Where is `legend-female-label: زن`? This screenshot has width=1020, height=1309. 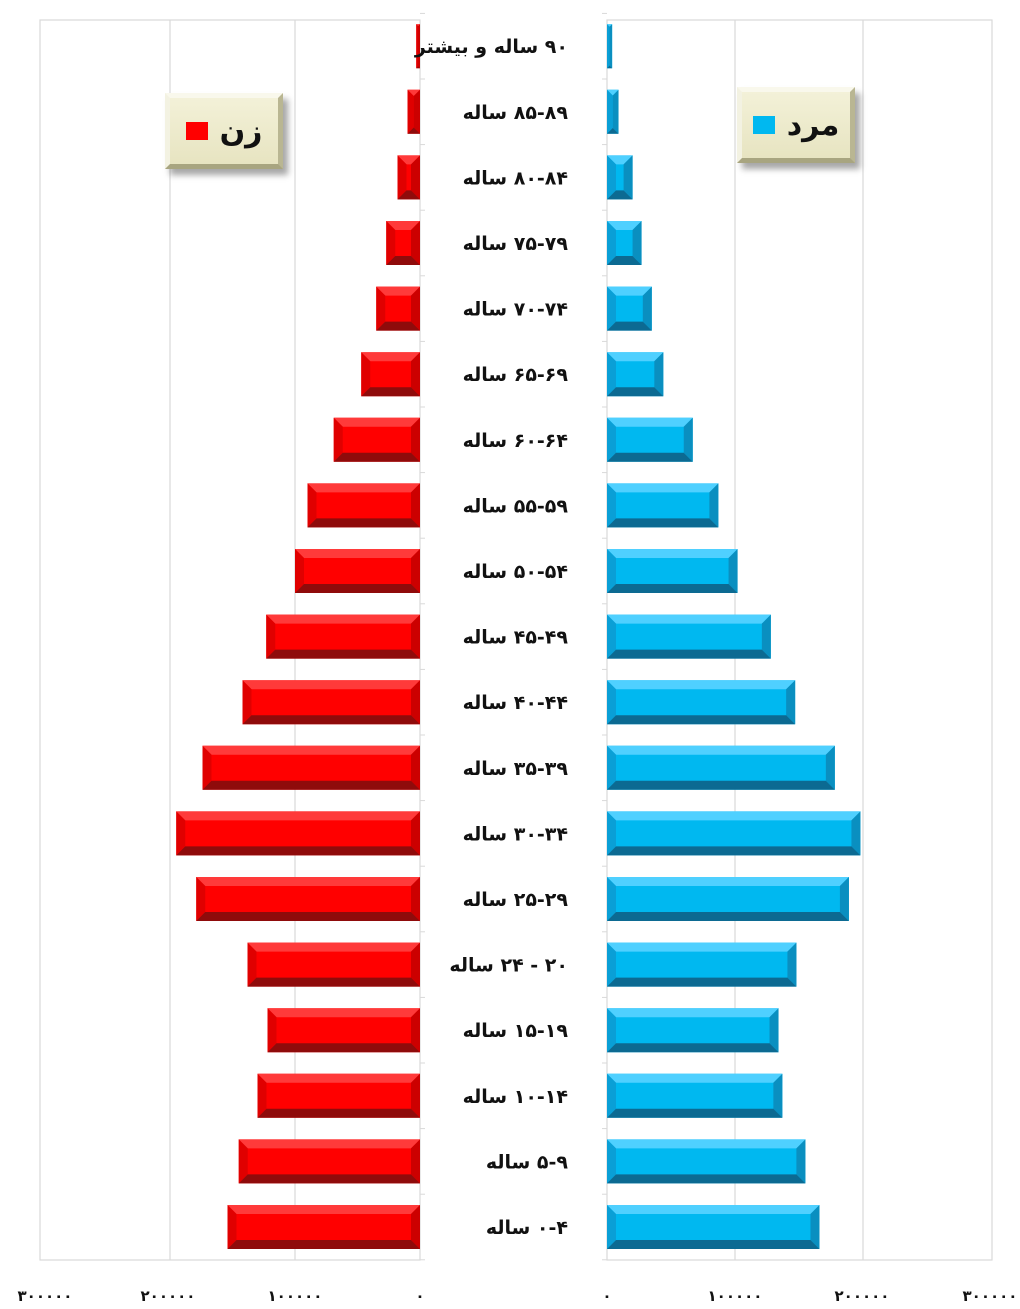
legend-female-label: زن is located at coordinates (241, 131).